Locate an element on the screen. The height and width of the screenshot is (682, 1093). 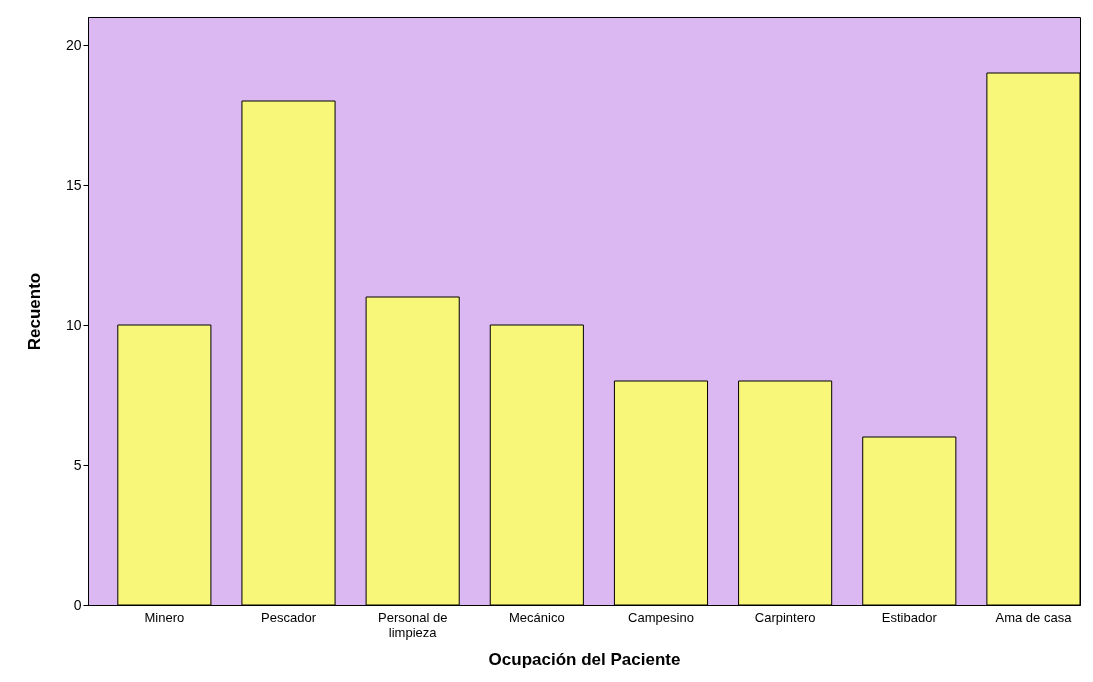
x-tick-label: Minero is located at coordinates (164, 617).